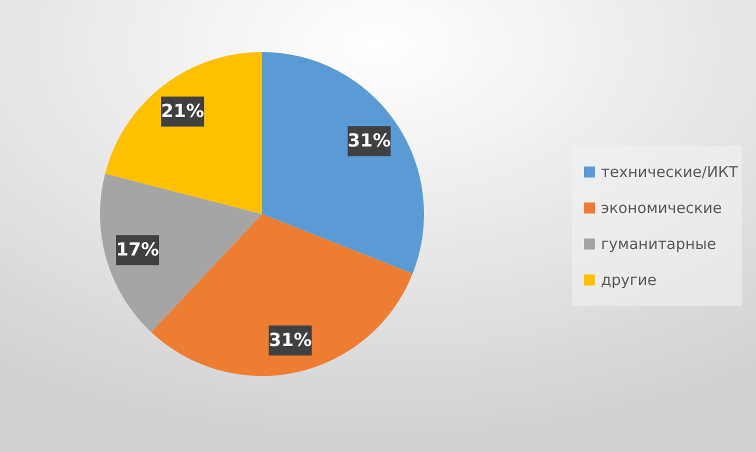  I want to click on data-label: 17%, so click(138, 250).